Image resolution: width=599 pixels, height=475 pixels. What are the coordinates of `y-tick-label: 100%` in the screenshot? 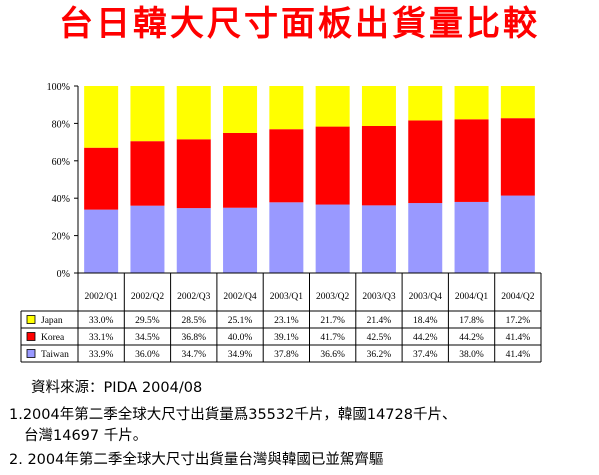 It's located at (58, 87).